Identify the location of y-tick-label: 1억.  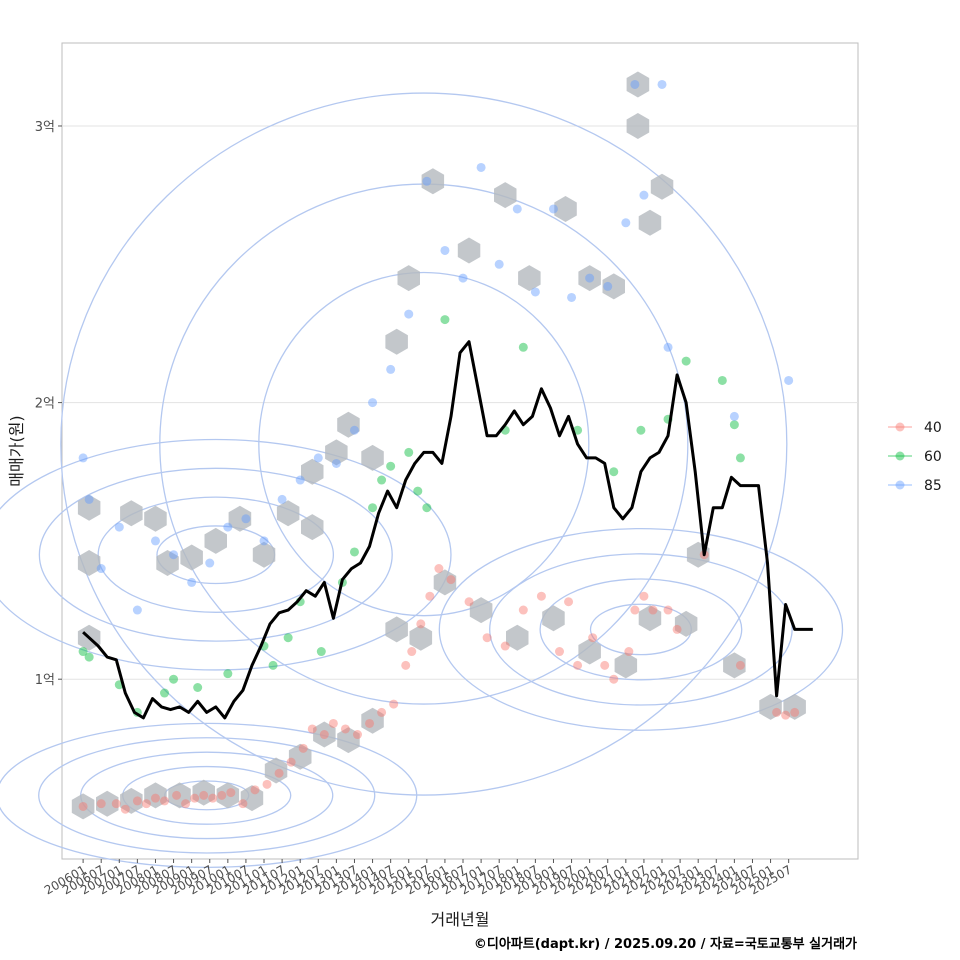
(45, 680).